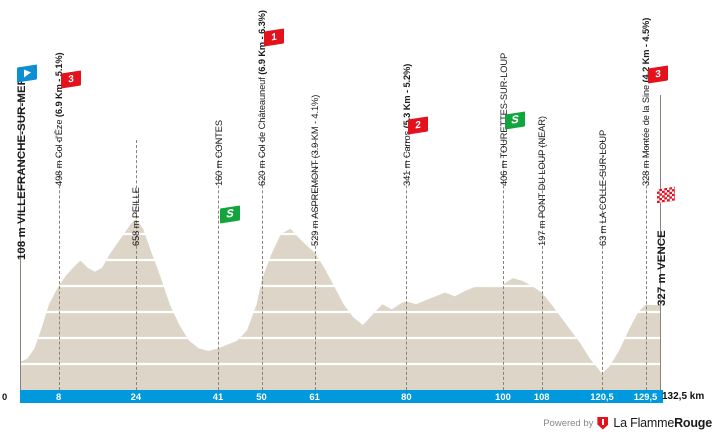 This screenshot has width=720, height=435. Describe the element at coordinates (503, 105) in the screenshot. I see `point-name: TOURETTES-SUR-LOUP` at that location.